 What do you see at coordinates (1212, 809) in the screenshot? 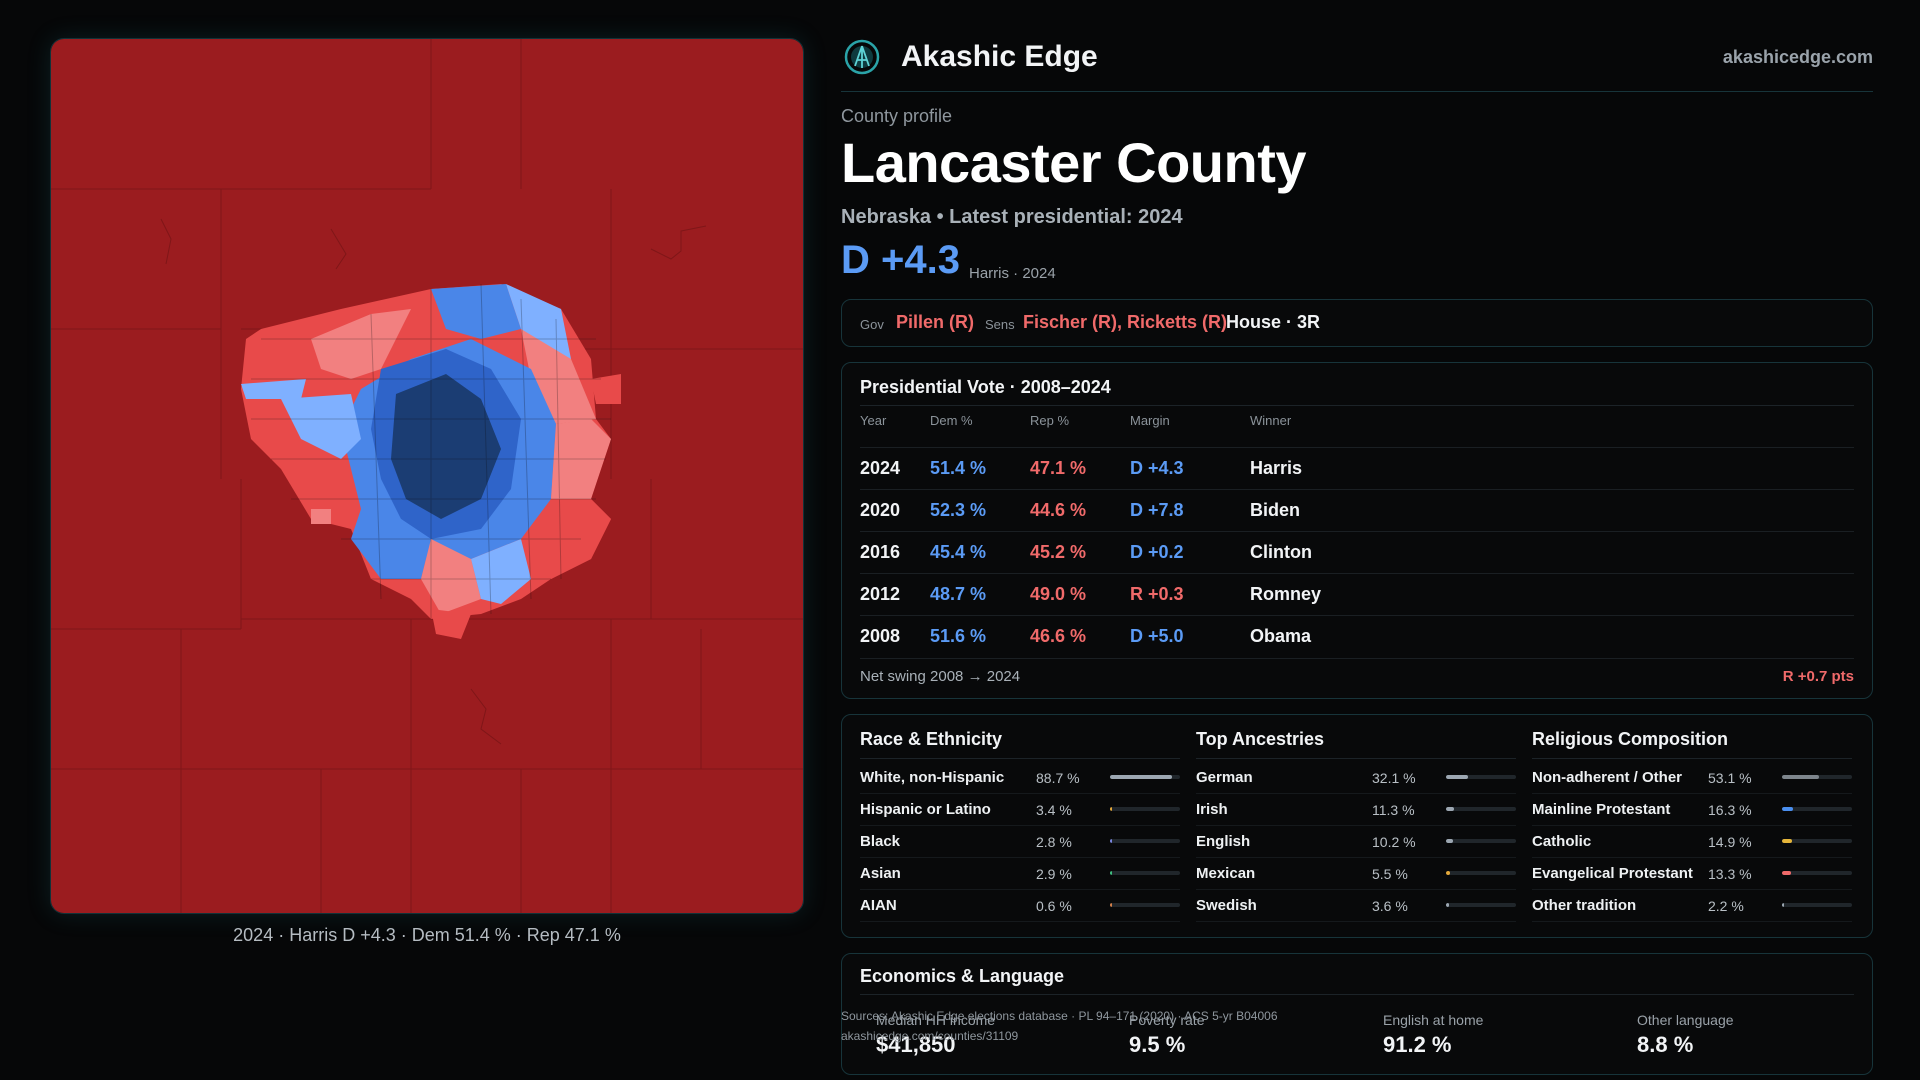
I see `ancestries-name: Irish` at bounding box center [1212, 809].